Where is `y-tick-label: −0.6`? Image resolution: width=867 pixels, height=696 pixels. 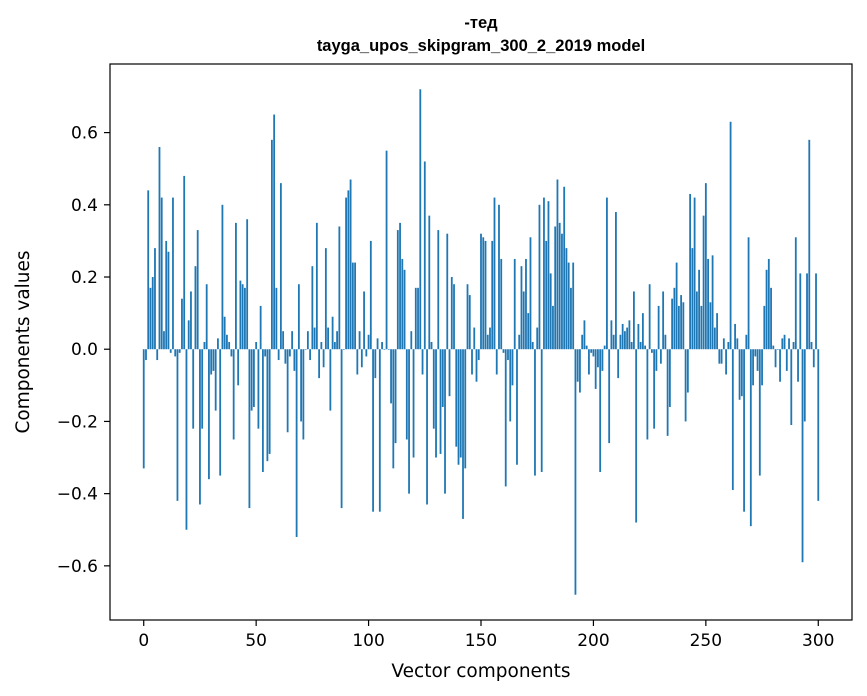
y-tick-label: −0.6 is located at coordinates (77, 567).